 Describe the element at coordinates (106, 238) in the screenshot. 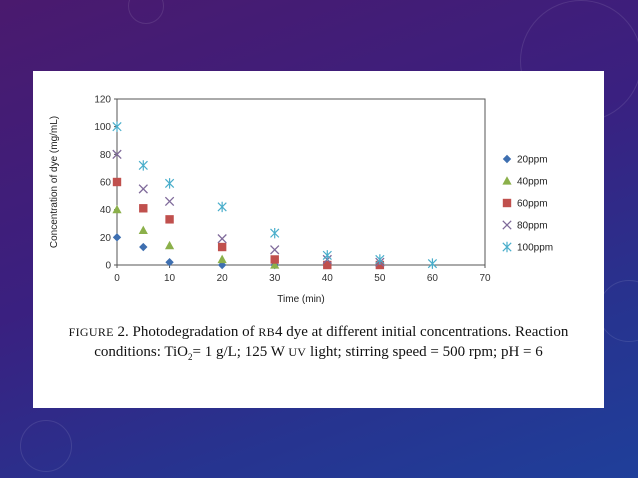

I see `y-tick-label: 20` at that location.